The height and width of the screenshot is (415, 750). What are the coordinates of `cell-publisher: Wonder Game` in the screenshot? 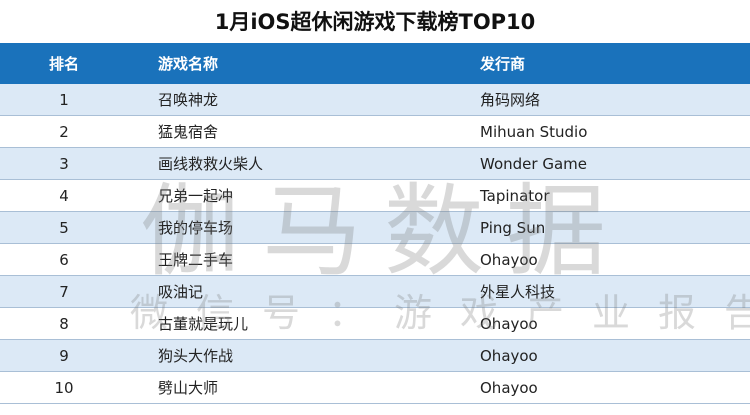 It's located at (533, 163).